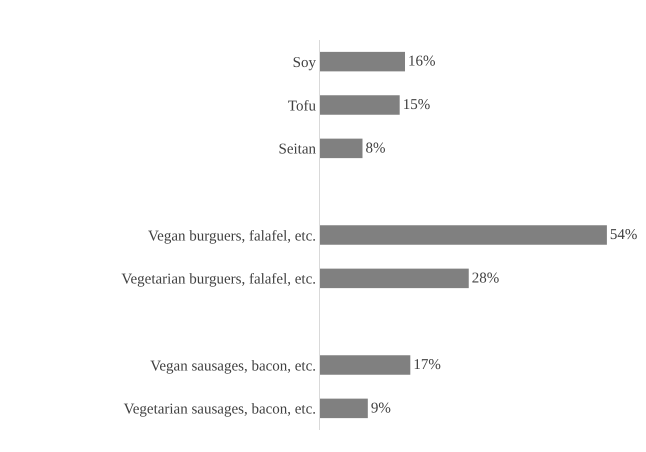 This screenshot has width=646, height=452. I want to click on data-label: 8%, so click(376, 148).